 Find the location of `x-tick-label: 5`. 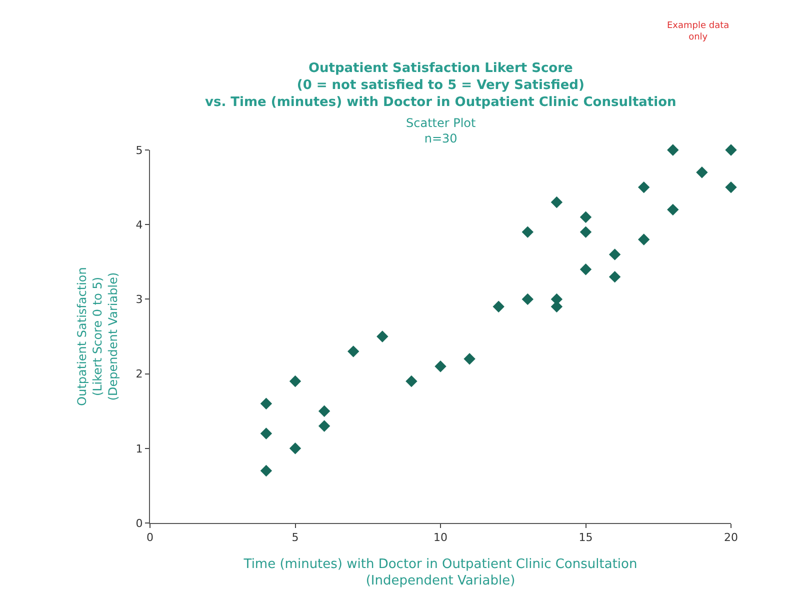

x-tick-label: 5 is located at coordinates (295, 537).